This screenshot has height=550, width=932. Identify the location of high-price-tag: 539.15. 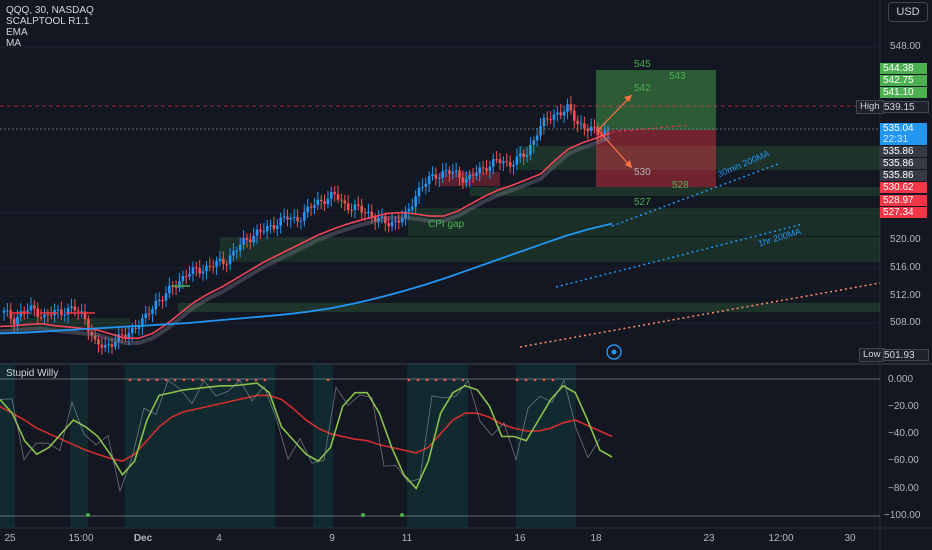
(904, 107).